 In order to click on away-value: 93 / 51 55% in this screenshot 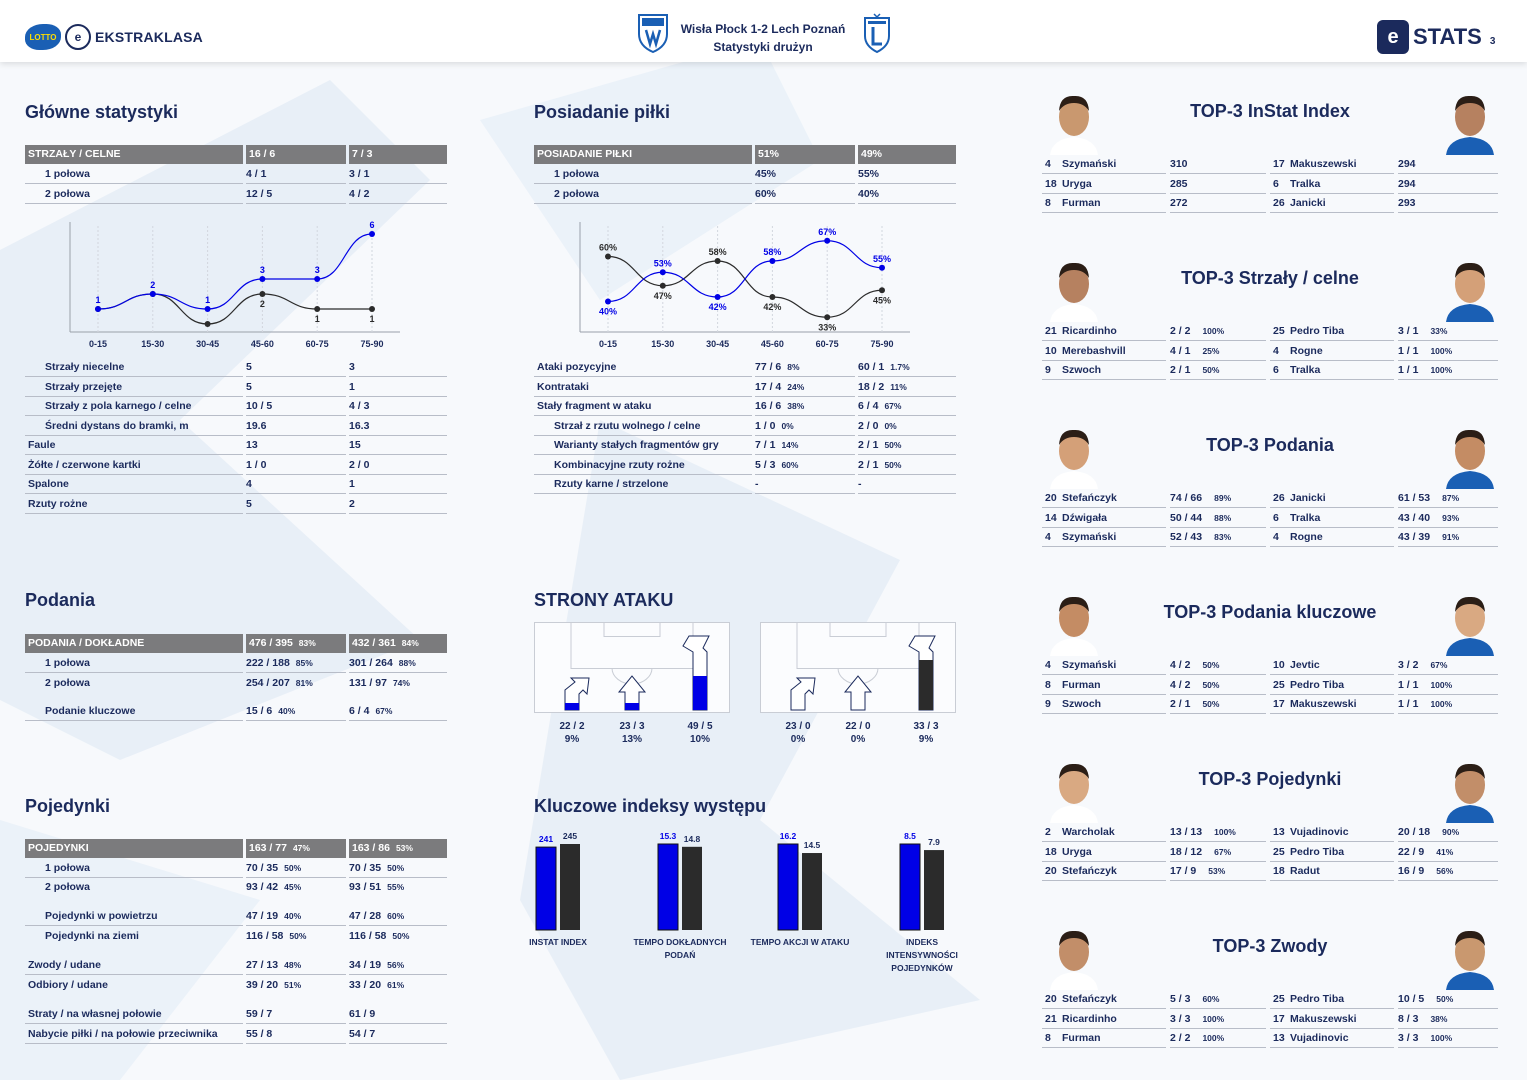, I will do `click(398, 887)`.